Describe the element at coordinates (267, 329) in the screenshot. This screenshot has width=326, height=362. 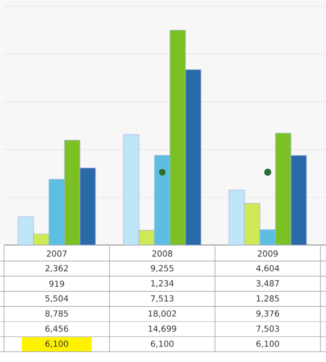
I see `data-label: 7,503` at that location.